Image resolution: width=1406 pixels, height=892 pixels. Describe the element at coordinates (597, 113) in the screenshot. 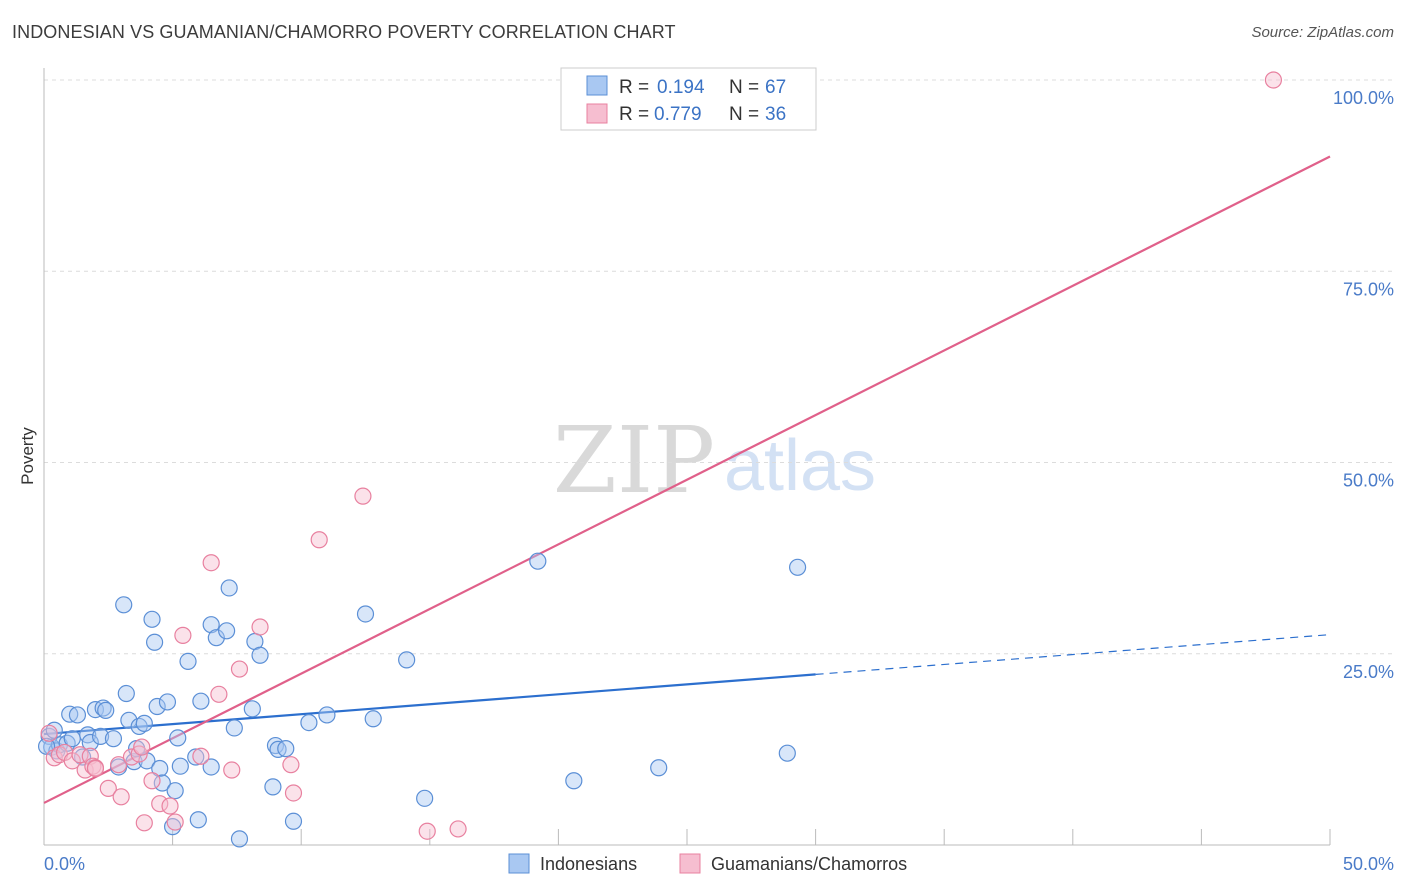

I see `legend-swatch-guamanians` at that location.